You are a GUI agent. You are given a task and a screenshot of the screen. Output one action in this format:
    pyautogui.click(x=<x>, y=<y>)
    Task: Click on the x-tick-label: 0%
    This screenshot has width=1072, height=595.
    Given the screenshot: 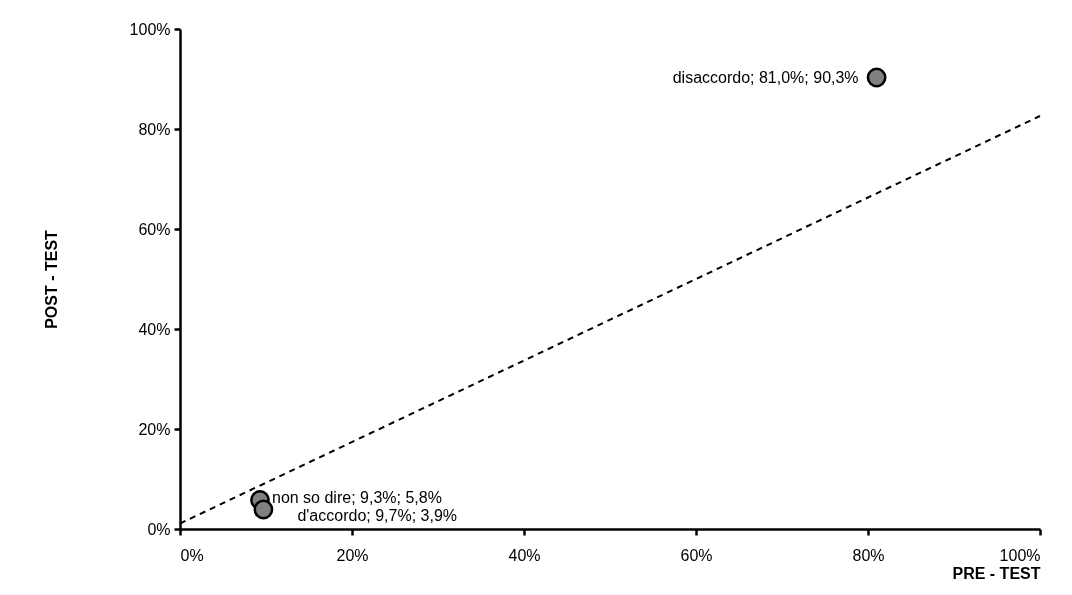 What is the action you would take?
    pyautogui.click(x=192, y=555)
    